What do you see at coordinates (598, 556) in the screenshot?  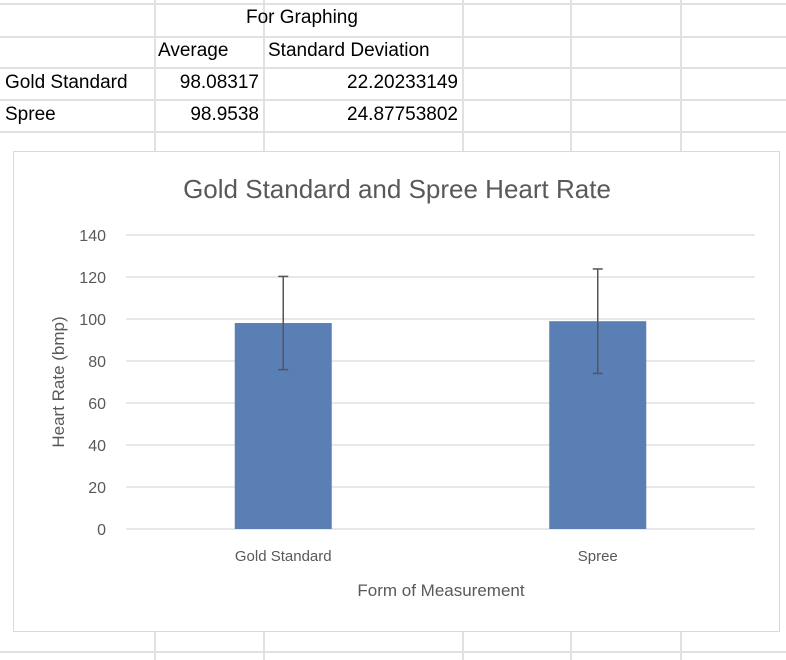 I see `x-tick-label: Spree` at bounding box center [598, 556].